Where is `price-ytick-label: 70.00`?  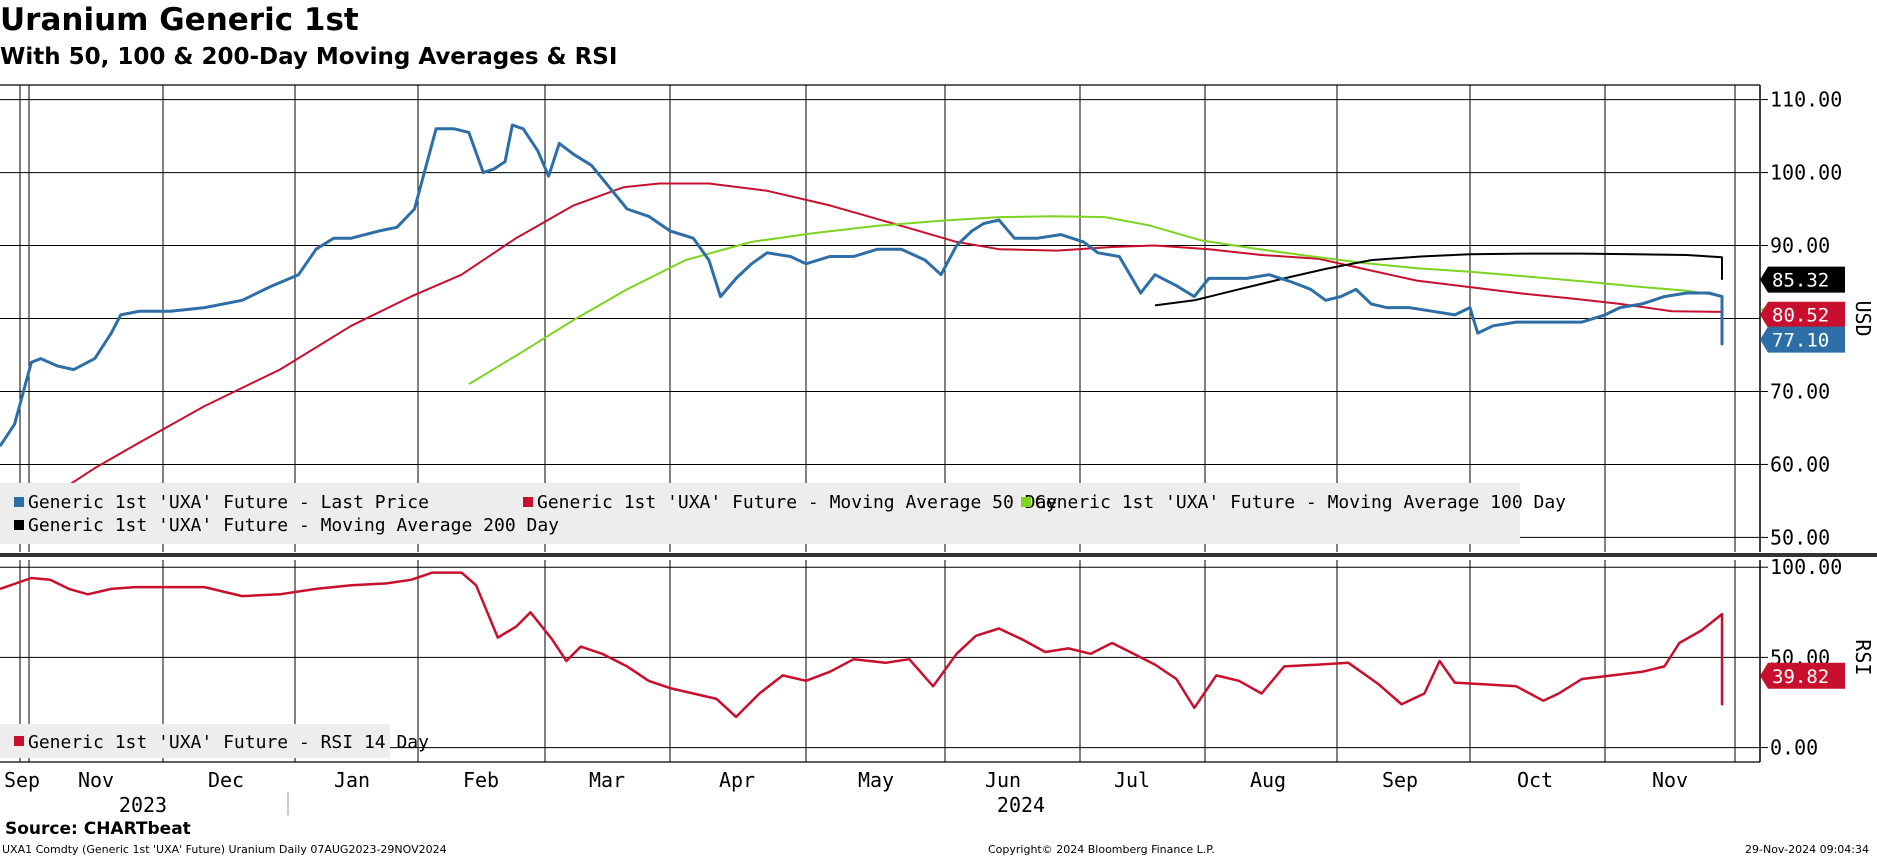 price-ytick-label: 70.00 is located at coordinates (1800, 391).